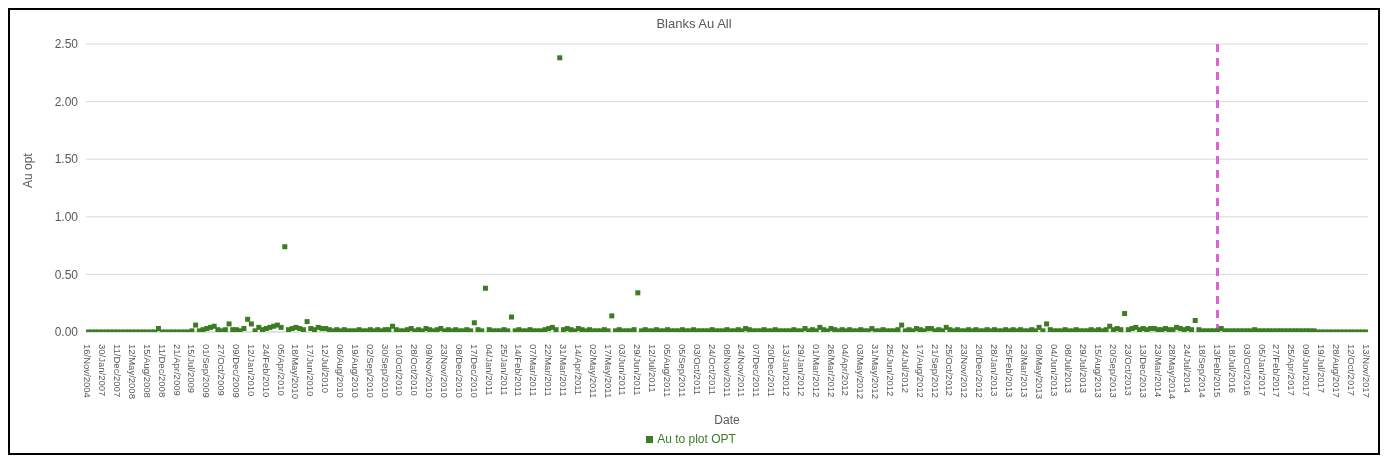 This screenshot has height=463, width=1388. Describe the element at coordinates (876, 371) in the screenshot. I see `x-tick-label: 31/May/2012` at that location.